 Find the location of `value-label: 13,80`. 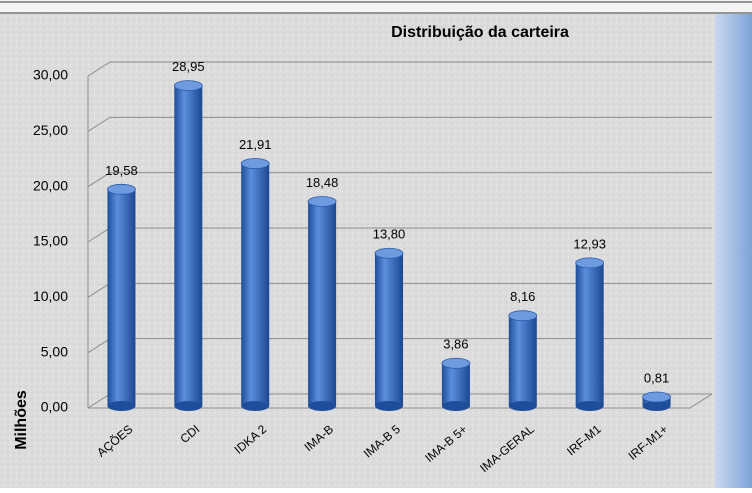

value-label: 13,80 is located at coordinates (389, 234).